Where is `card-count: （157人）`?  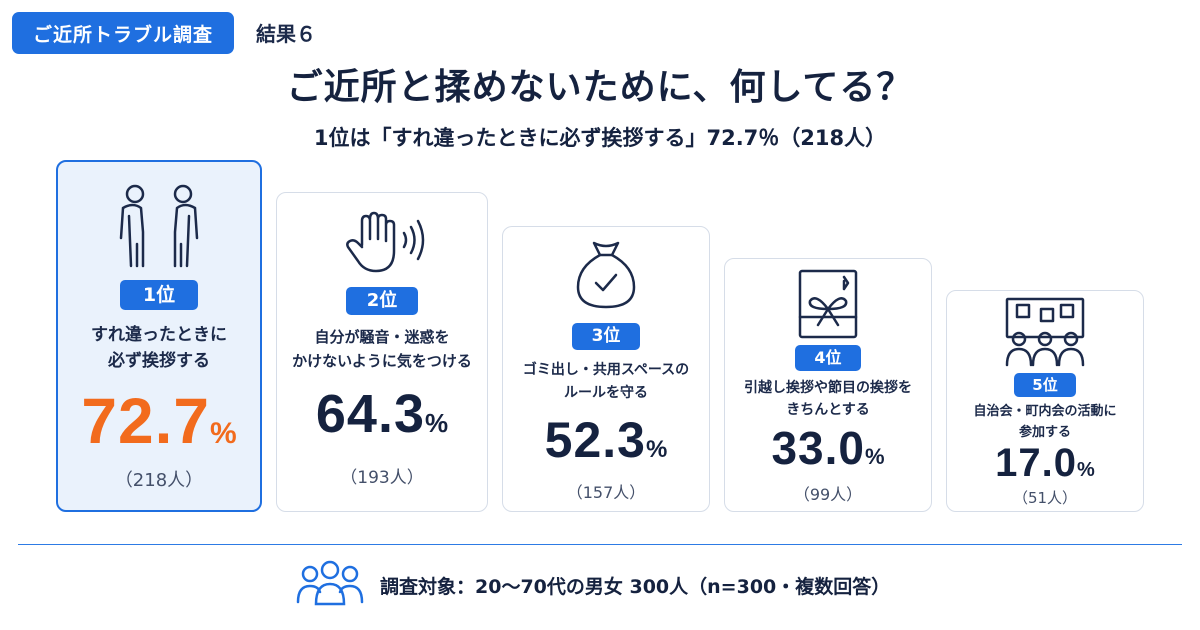 card-count: （157人） is located at coordinates (606, 492).